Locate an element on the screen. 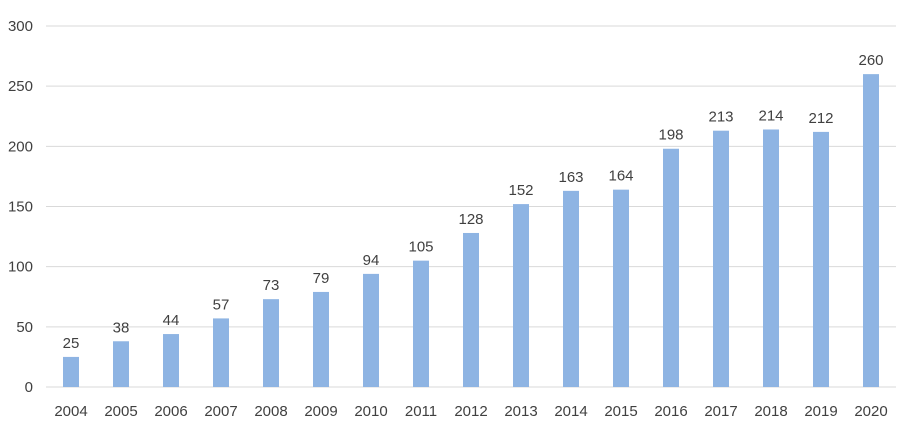 The image size is (900, 434). y-axis-ticks: 0 50 100 150 200 250 300 is located at coordinates (20, 207).